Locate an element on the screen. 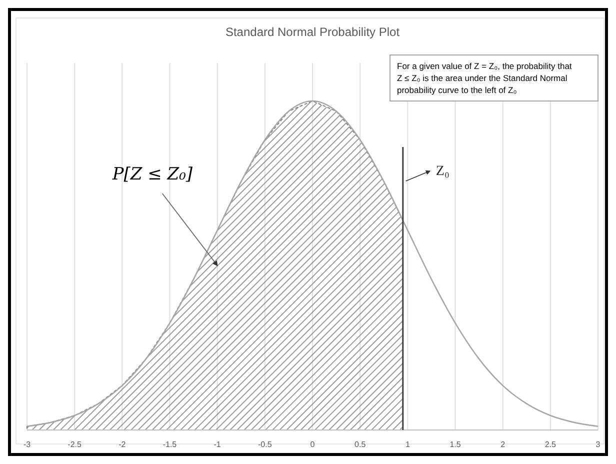 The image size is (616, 464). x-tick-label: 1.5 is located at coordinates (456, 444).